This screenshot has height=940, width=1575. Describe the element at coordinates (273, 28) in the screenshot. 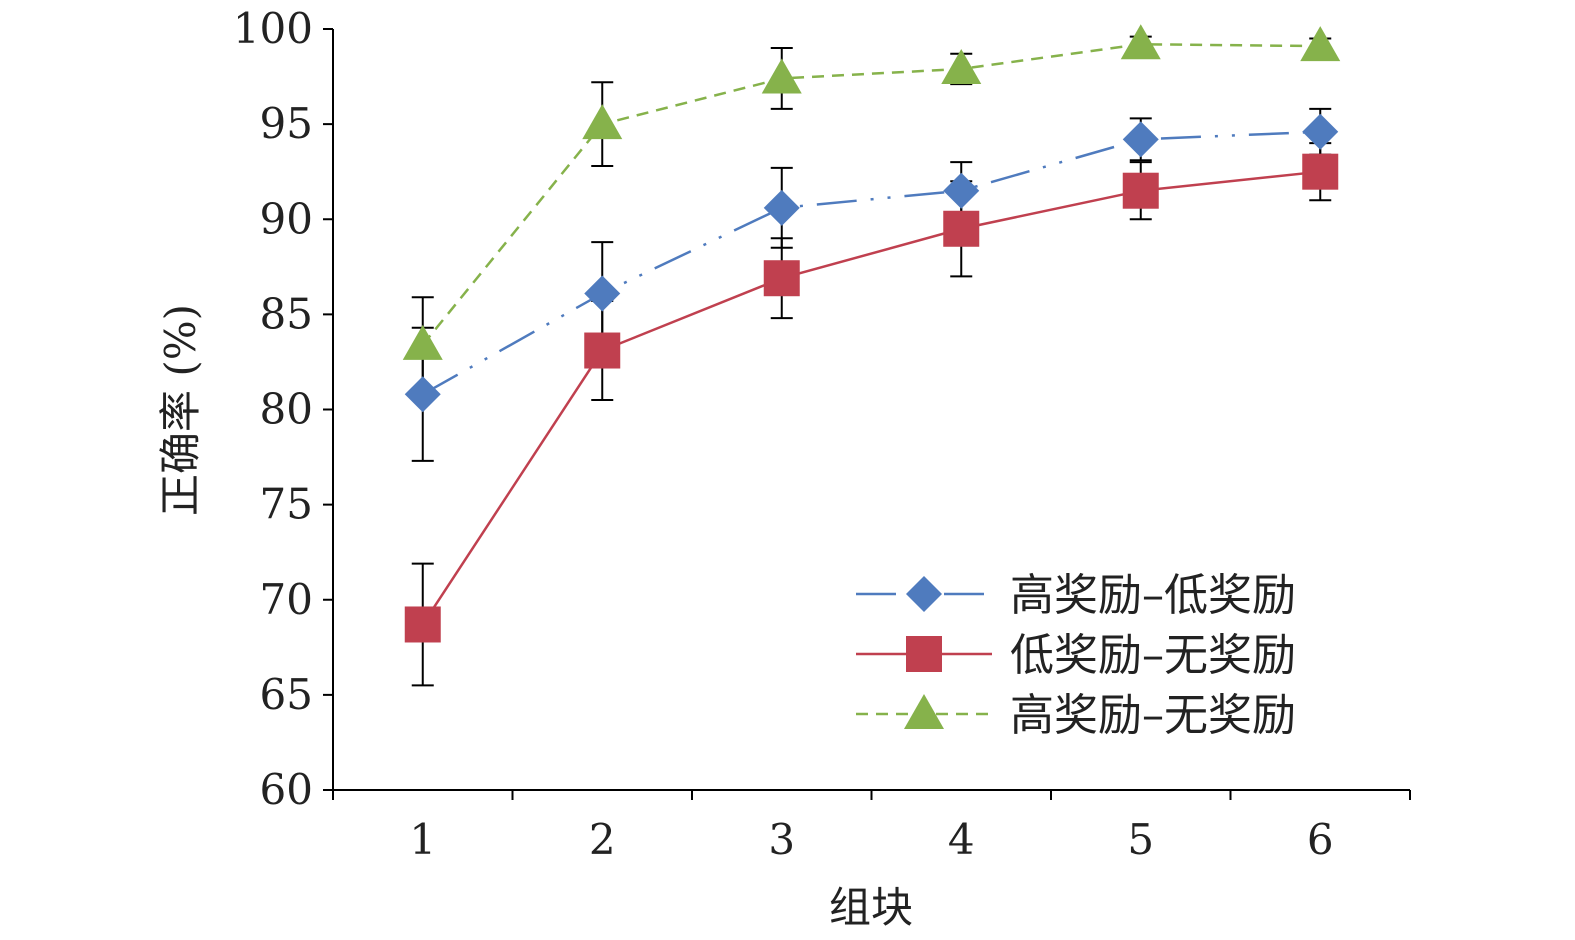

I see `y-tick-label: 100` at that location.